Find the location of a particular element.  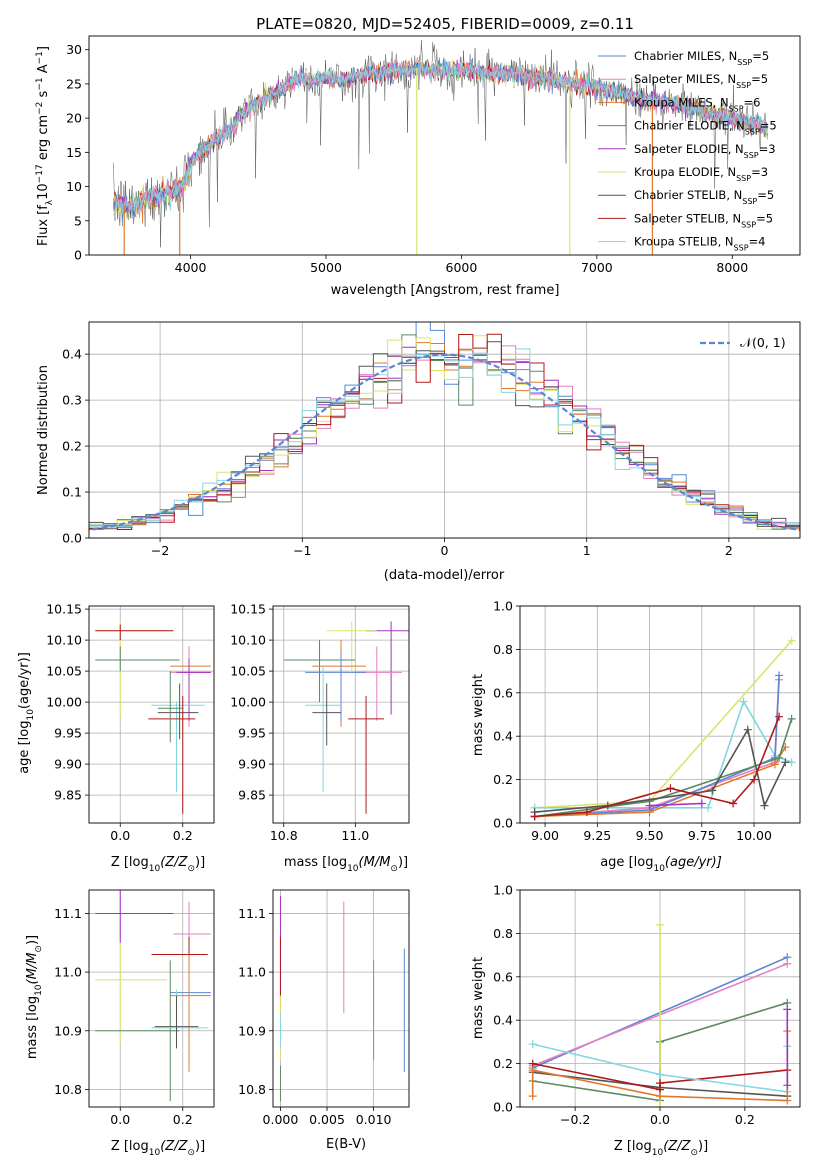

agem-xlabel-main: mass [log is located at coordinates (315, 862).